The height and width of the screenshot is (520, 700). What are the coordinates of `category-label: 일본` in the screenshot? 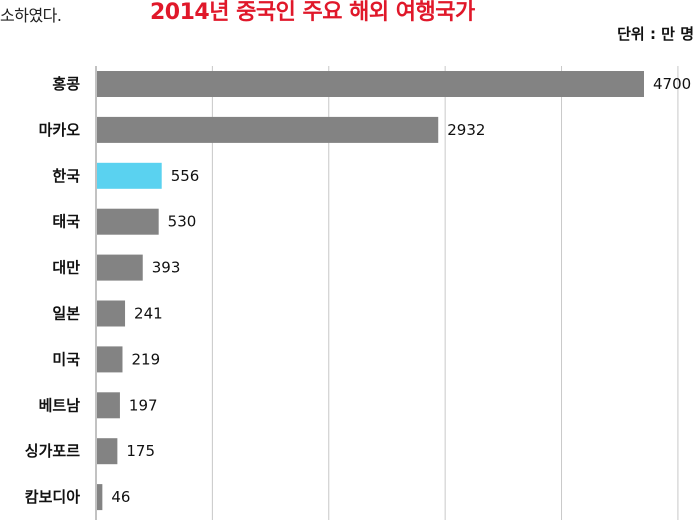 It's located at (66, 314).